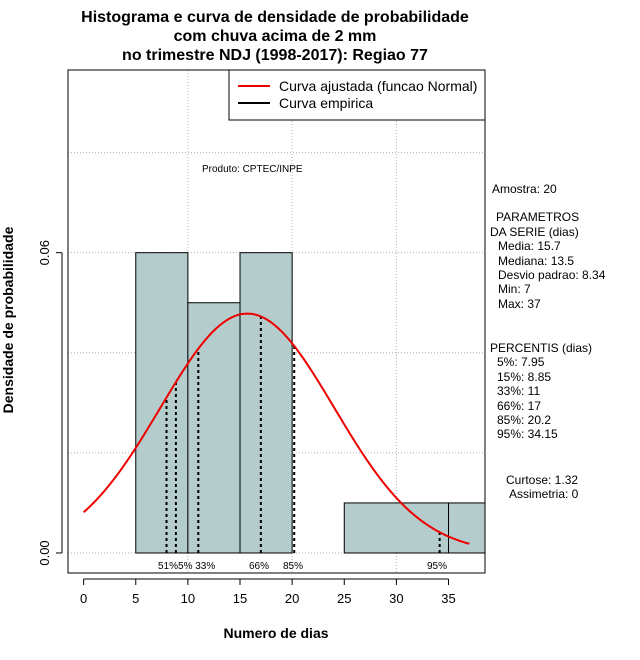 Image resolution: width=640 pixels, height=660 pixels. I want to click on legend-label-fitted: Curva ajustada (funcao Normal), so click(378, 86).